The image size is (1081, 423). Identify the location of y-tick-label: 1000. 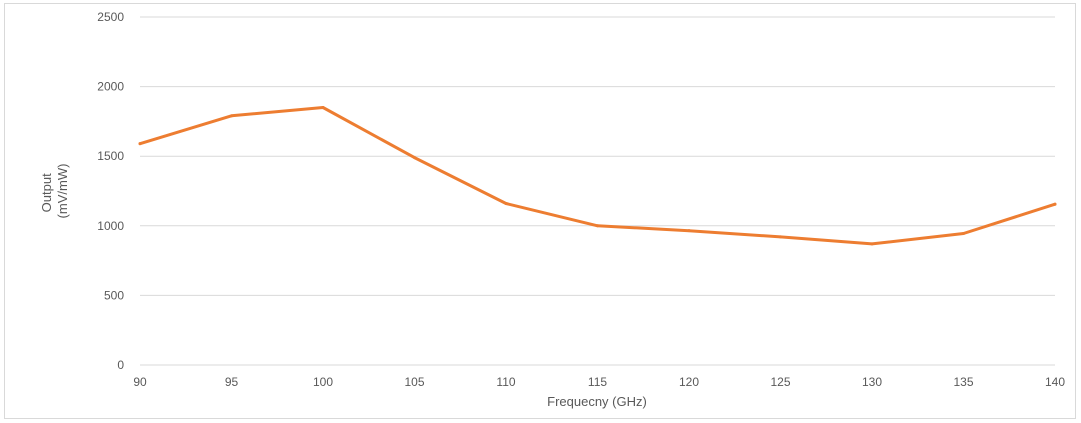
(110, 226).